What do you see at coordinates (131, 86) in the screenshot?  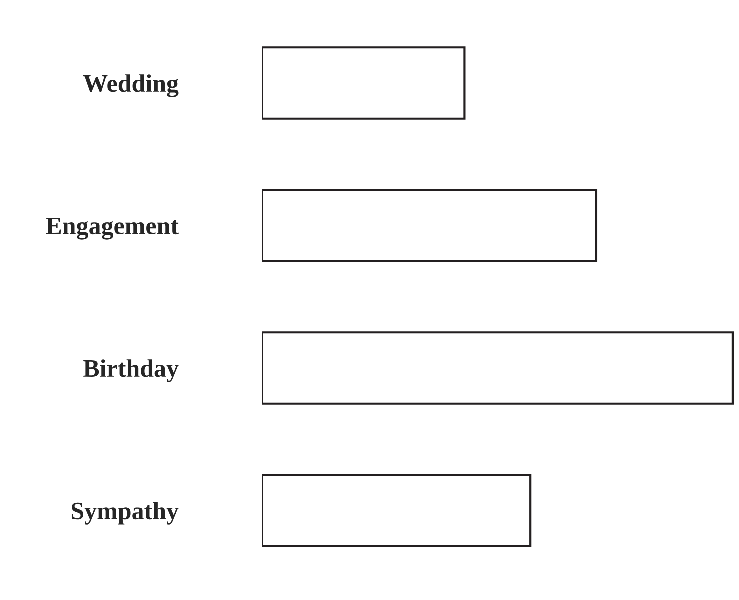 I see `y-tick-label: Wedding` at bounding box center [131, 86].